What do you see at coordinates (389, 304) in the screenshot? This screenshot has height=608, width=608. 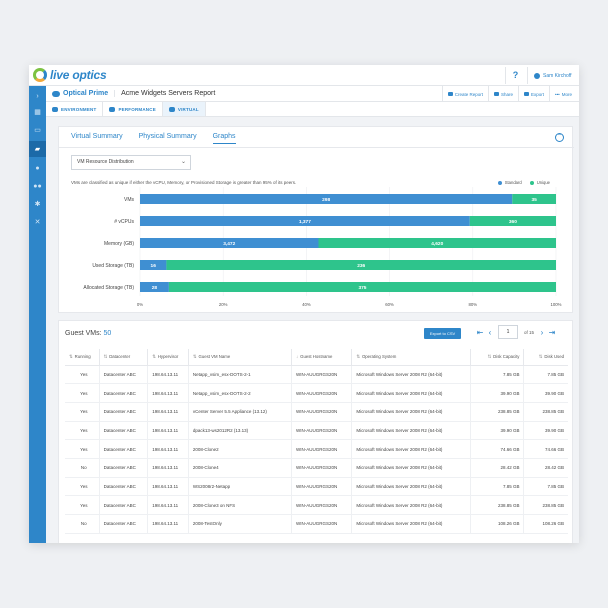 I see `x-tick-label: 60%` at bounding box center [389, 304].